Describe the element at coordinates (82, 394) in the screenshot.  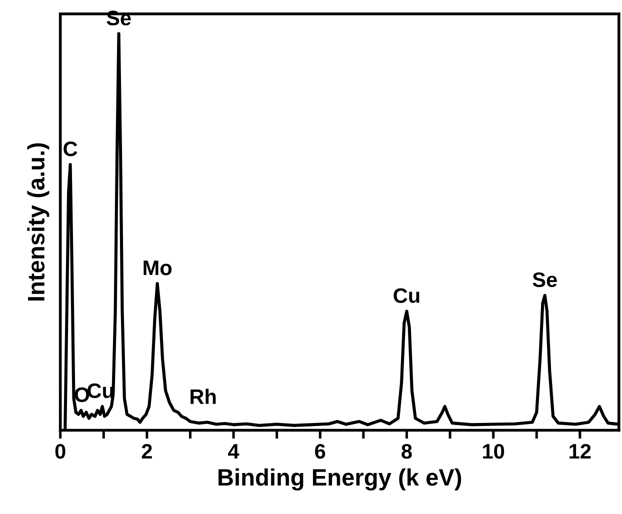
I see `annotation: O` at that location.